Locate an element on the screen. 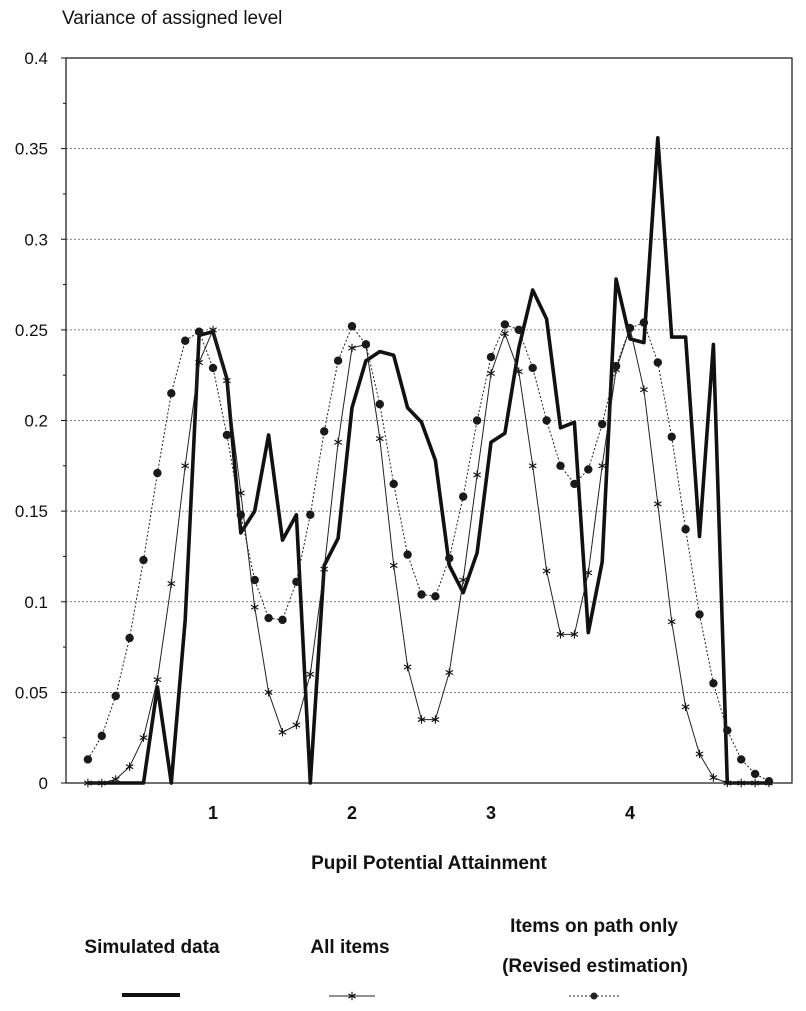  x-tick-label: 1 is located at coordinates (213, 813).